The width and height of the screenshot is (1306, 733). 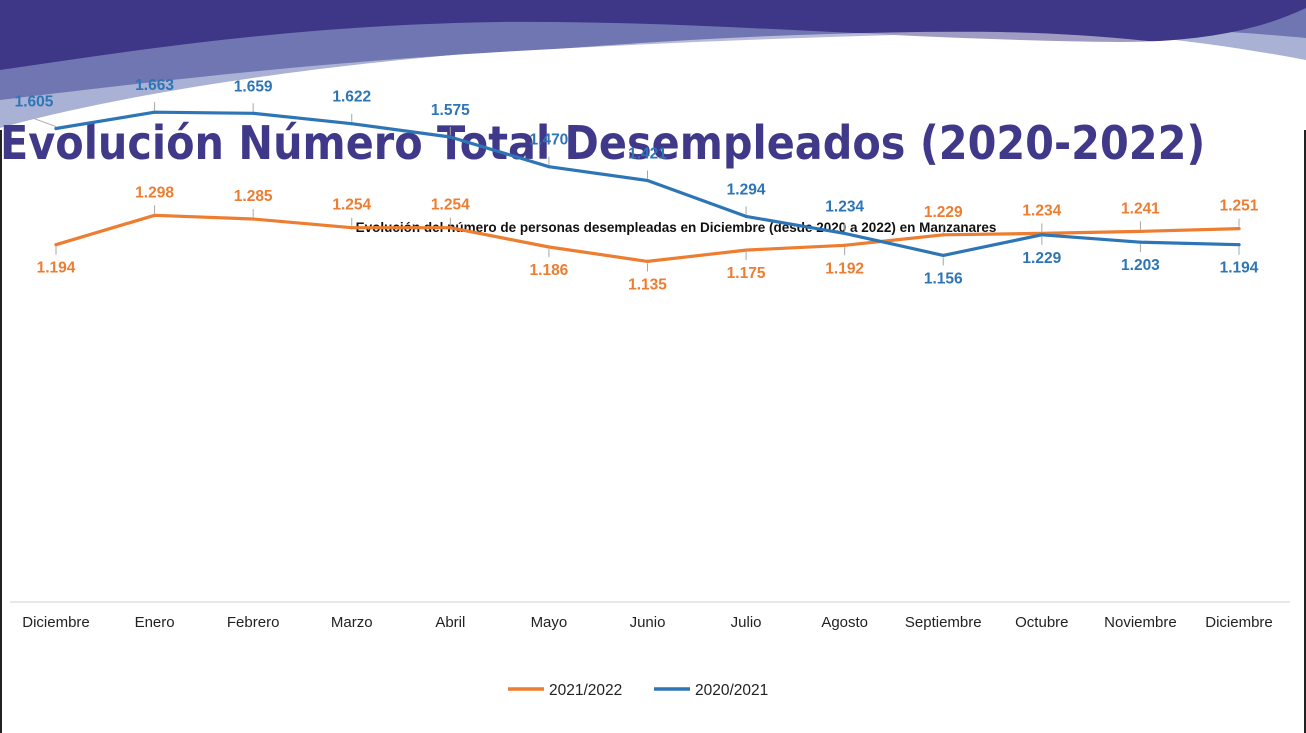 I want to click on data-label-2020-2021: 1.194, so click(x=1239, y=268).